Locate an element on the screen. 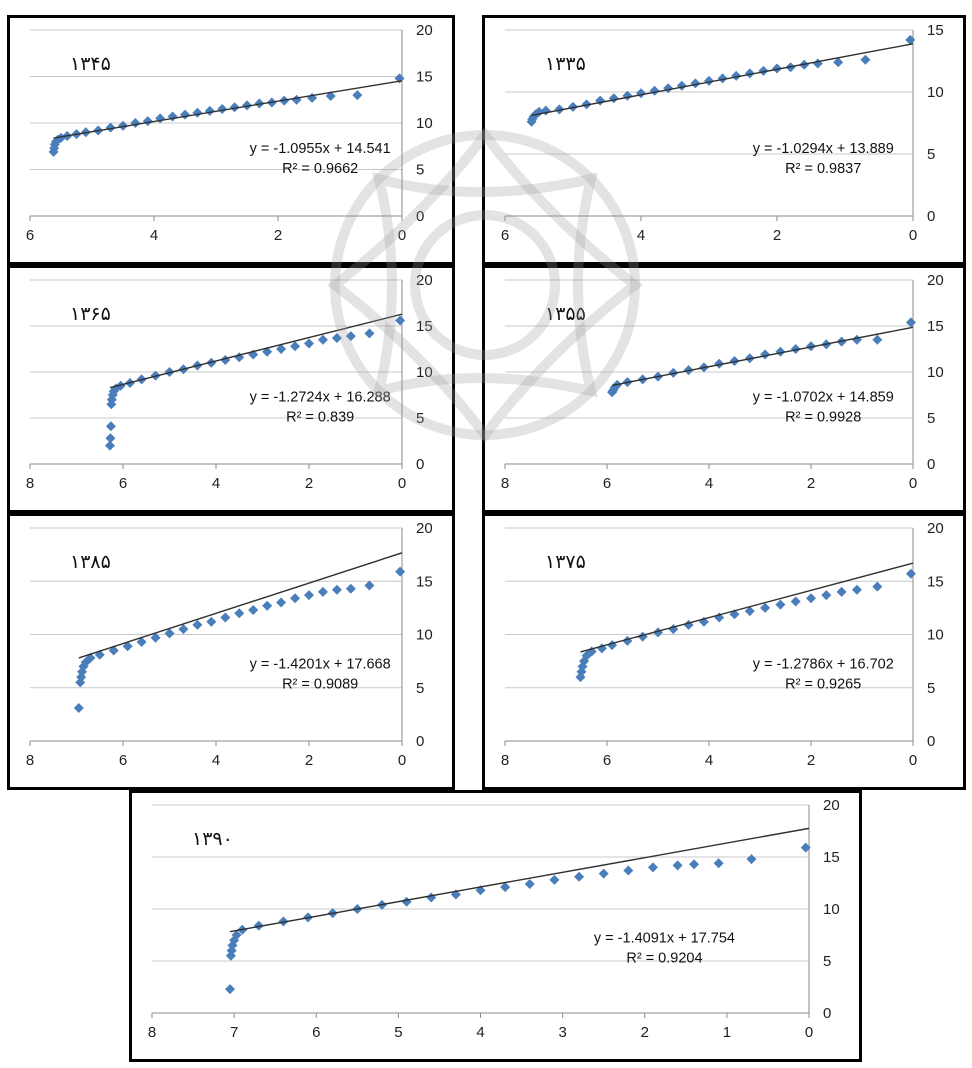  x-tick-label-4: 4 is located at coordinates (480, 1032).